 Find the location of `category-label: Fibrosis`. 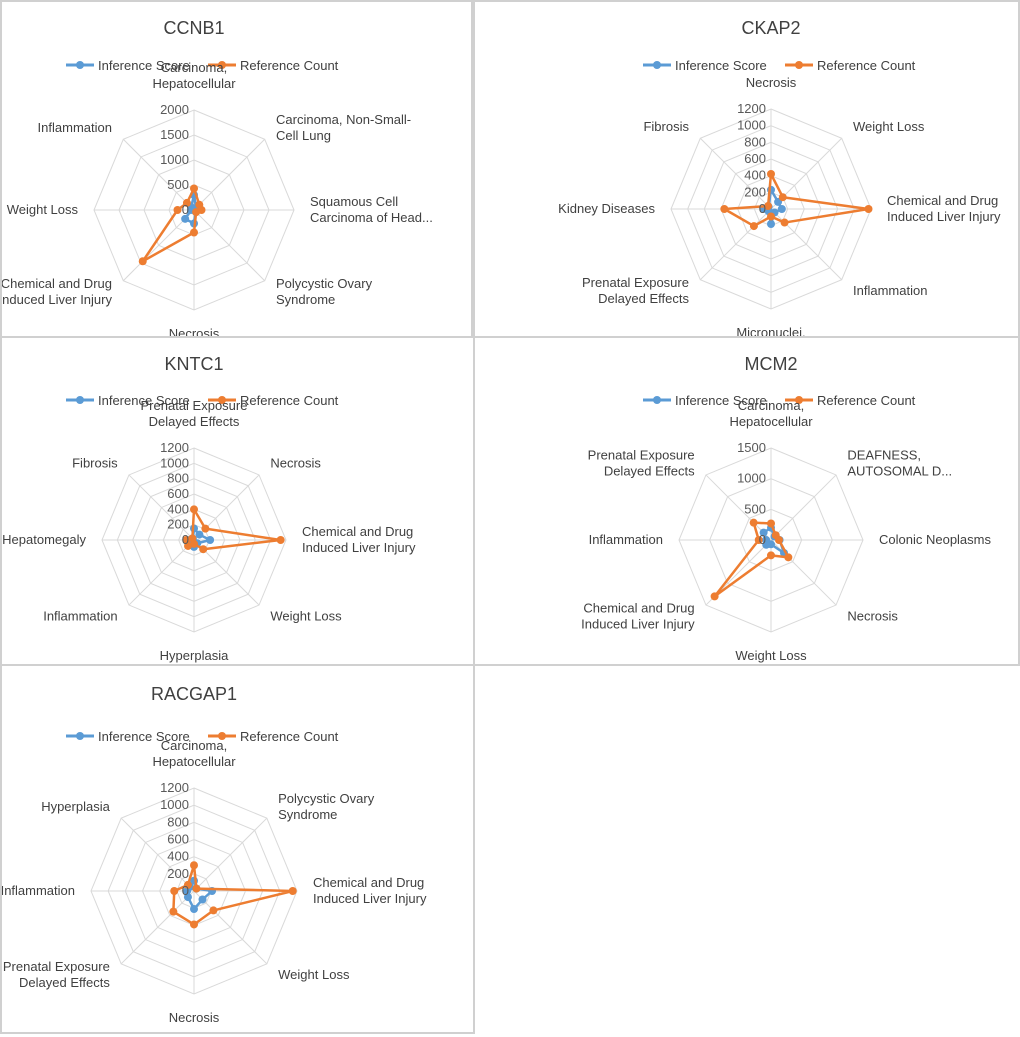

category-label: Fibrosis is located at coordinates (666, 126).